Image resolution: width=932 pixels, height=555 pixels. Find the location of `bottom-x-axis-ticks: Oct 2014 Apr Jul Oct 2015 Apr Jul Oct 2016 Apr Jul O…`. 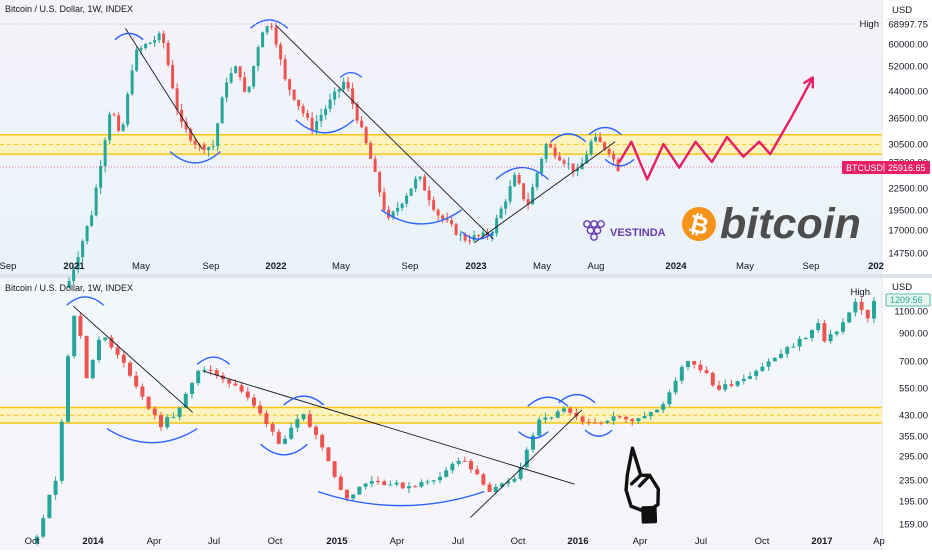

bottom-x-axis-ticks: Oct 2014 Apr Jul Oct 2015 Apr Jul Oct 2016 Apr Jul O… is located at coordinates (455, 541).